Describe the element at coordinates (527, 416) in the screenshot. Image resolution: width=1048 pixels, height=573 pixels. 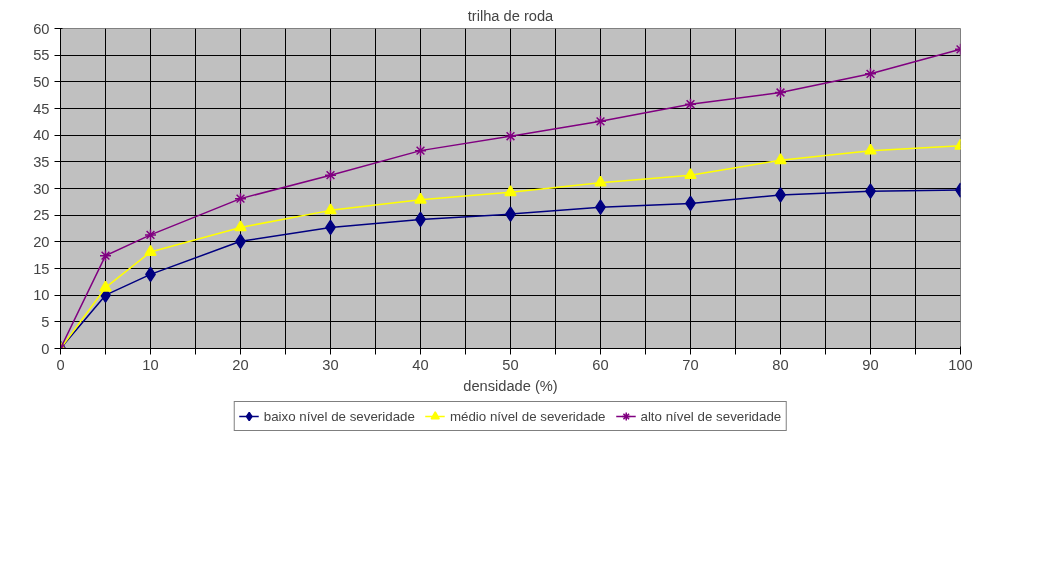
I see `legend-label: médio nível de severidade` at that location.